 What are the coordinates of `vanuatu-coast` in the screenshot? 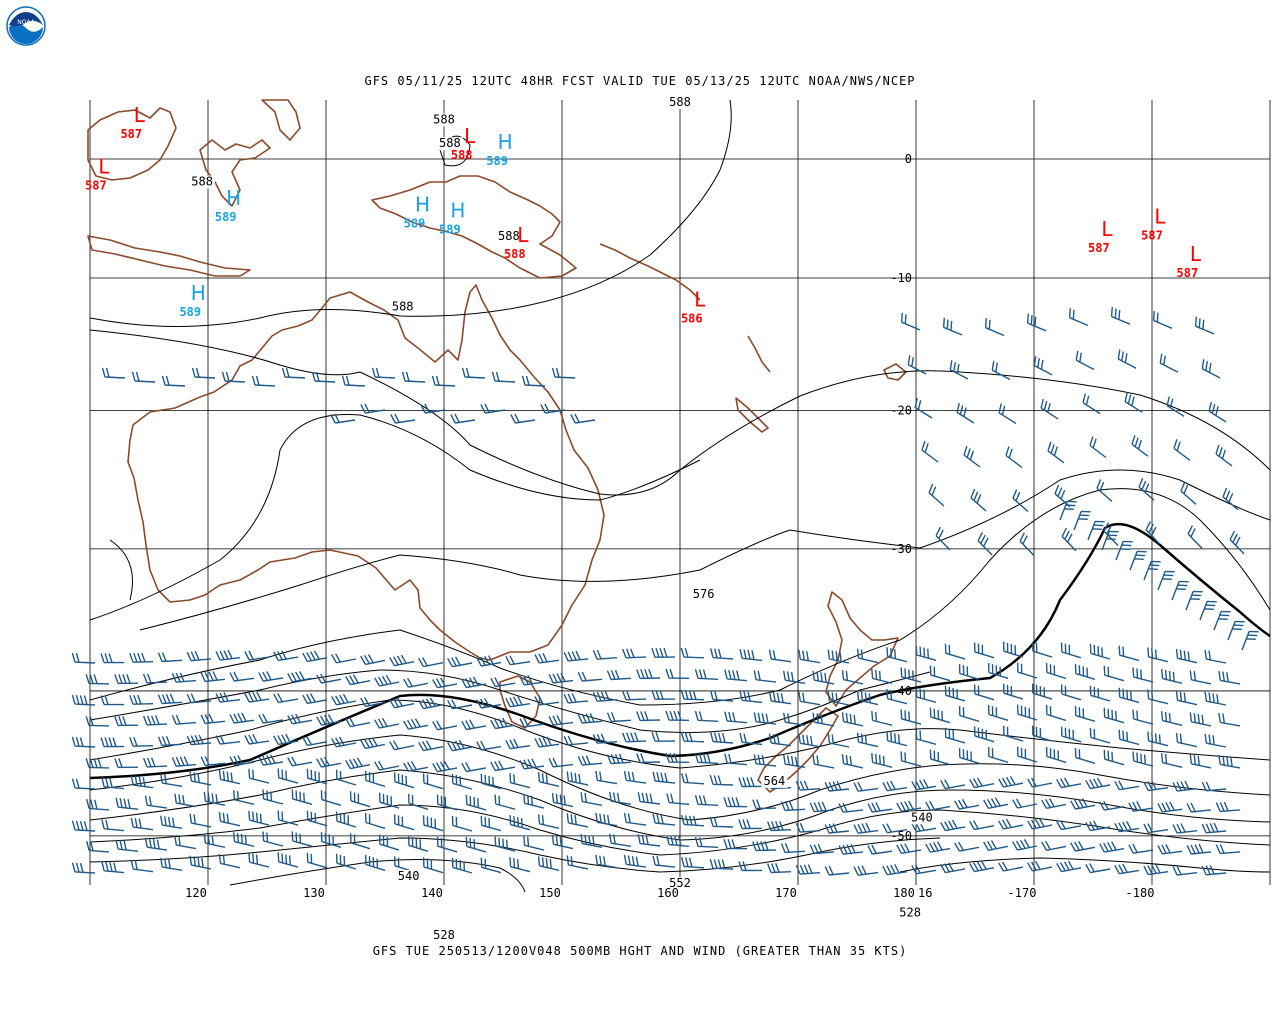 It's located at (759, 354).